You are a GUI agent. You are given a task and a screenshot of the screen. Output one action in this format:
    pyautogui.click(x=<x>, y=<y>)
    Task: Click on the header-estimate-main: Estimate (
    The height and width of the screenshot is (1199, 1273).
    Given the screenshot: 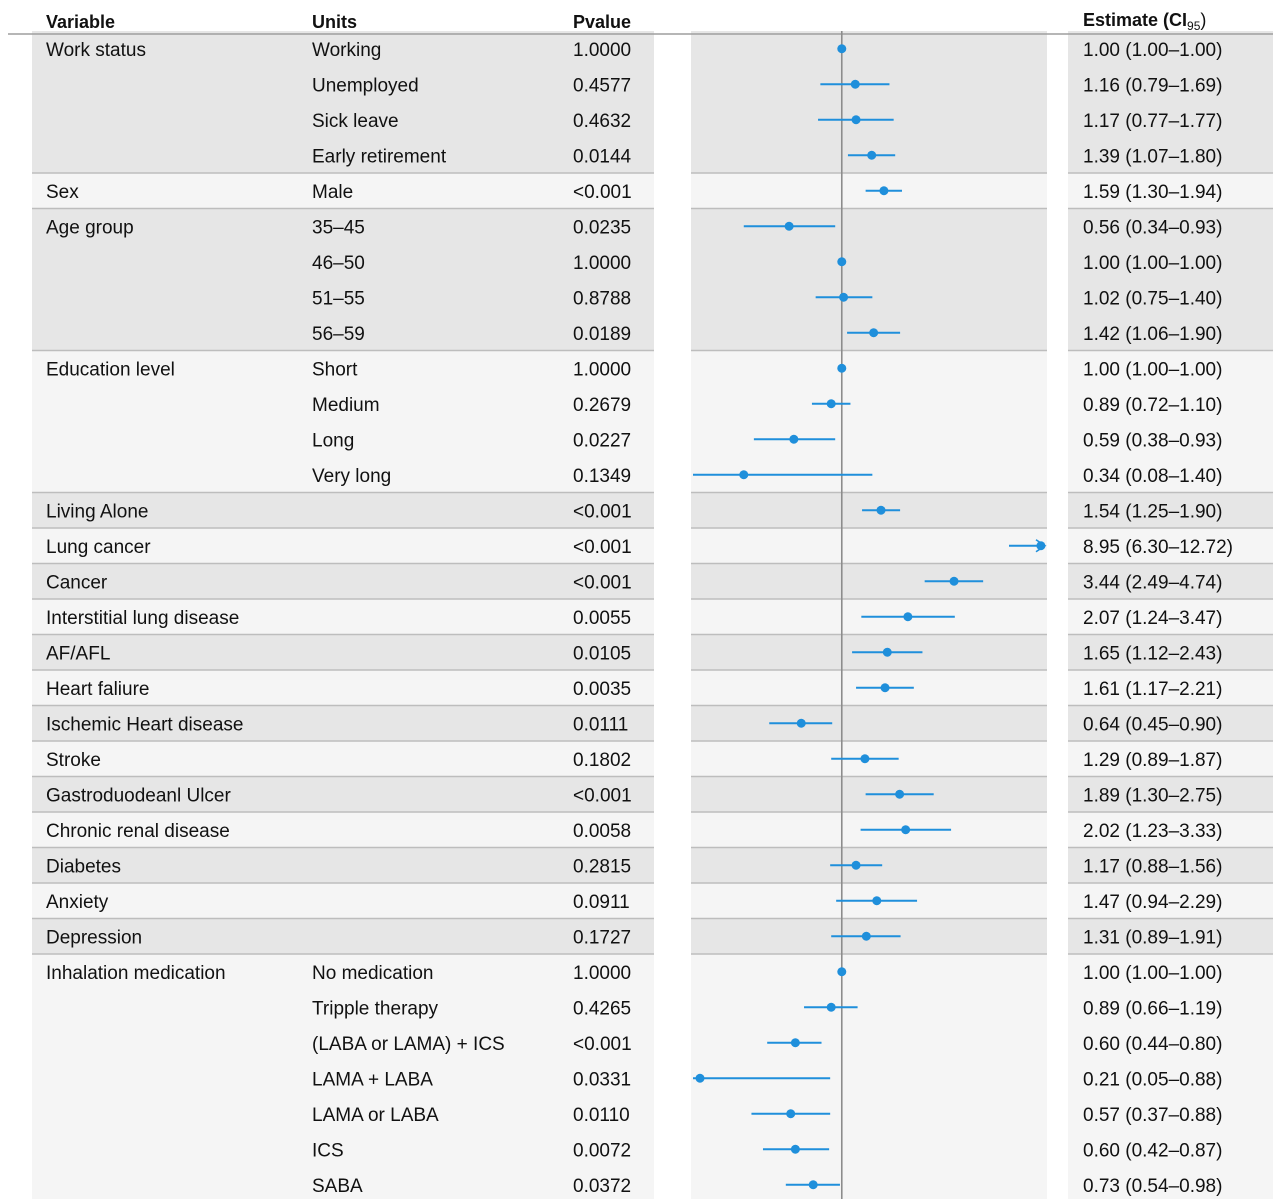 What is the action you would take?
    pyautogui.click(x=1126, y=20)
    